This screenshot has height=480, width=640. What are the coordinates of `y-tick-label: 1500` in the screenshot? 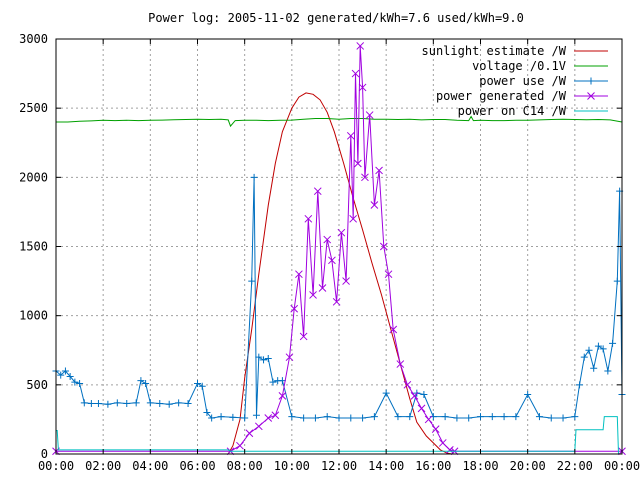 It's located at (33, 247).